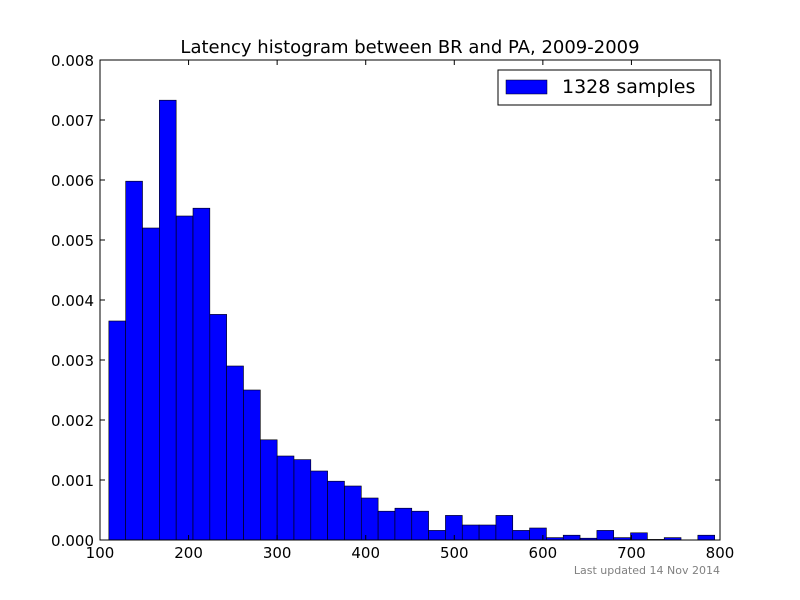 This screenshot has height=600, width=800. Describe the element at coordinates (72, 241) in the screenshot. I see `y-tick-label: 0.005` at that location.